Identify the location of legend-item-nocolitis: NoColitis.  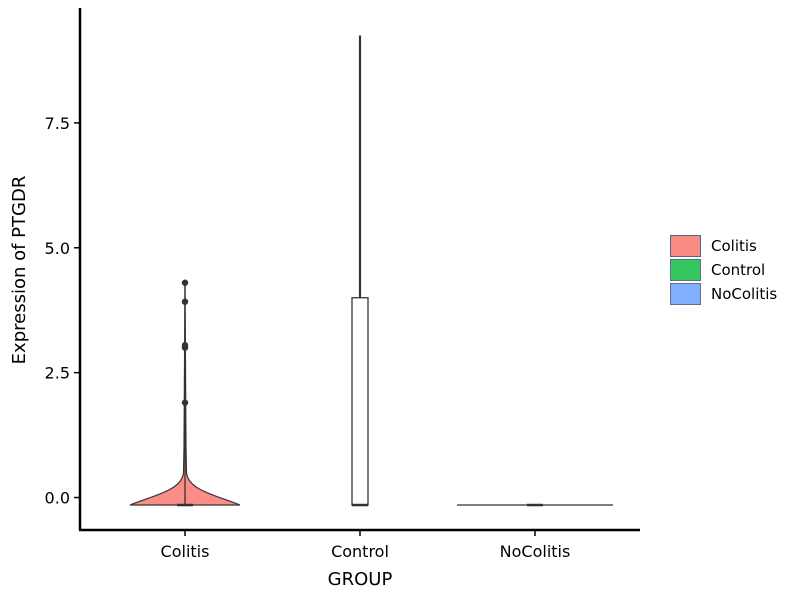
(723, 294).